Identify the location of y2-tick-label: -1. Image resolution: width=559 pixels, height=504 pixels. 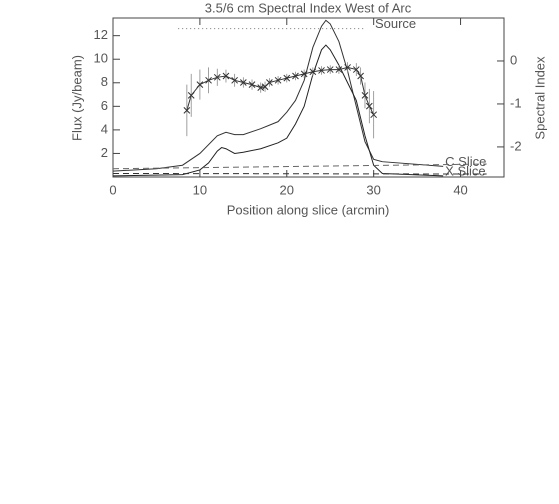
(516, 102).